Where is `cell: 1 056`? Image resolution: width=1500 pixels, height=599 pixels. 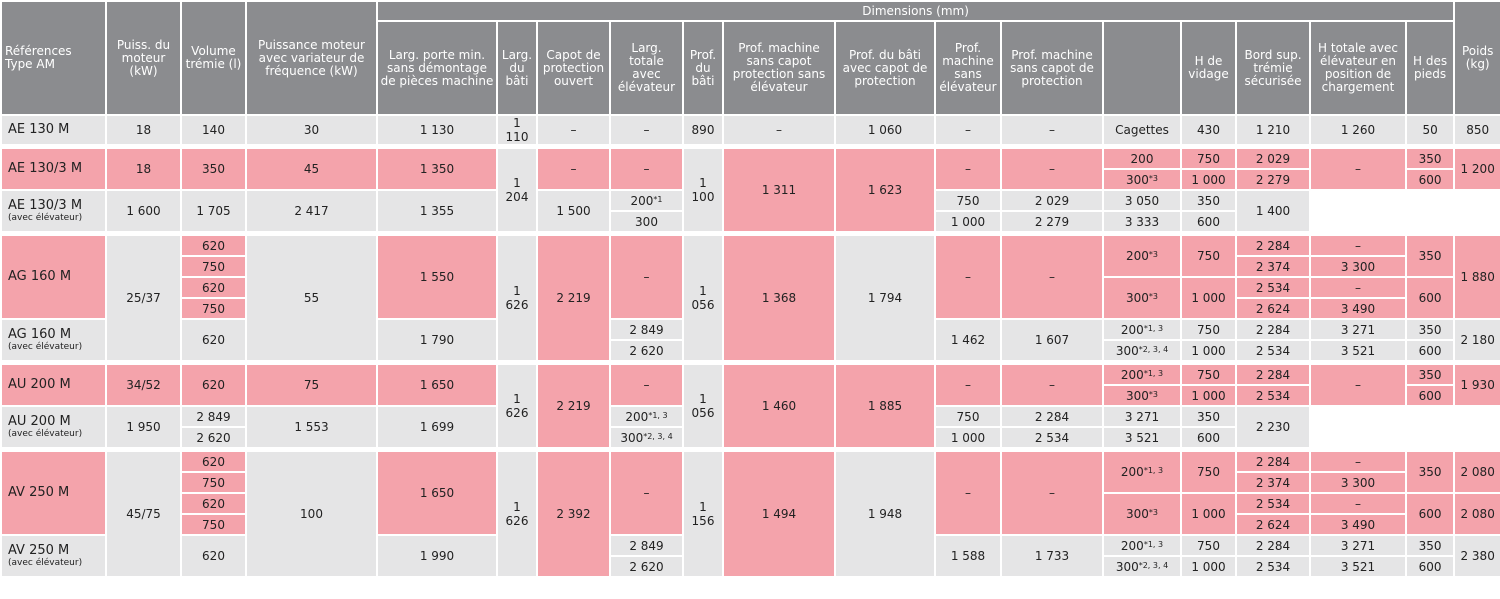 cell: 1 056 is located at coordinates (703, 298).